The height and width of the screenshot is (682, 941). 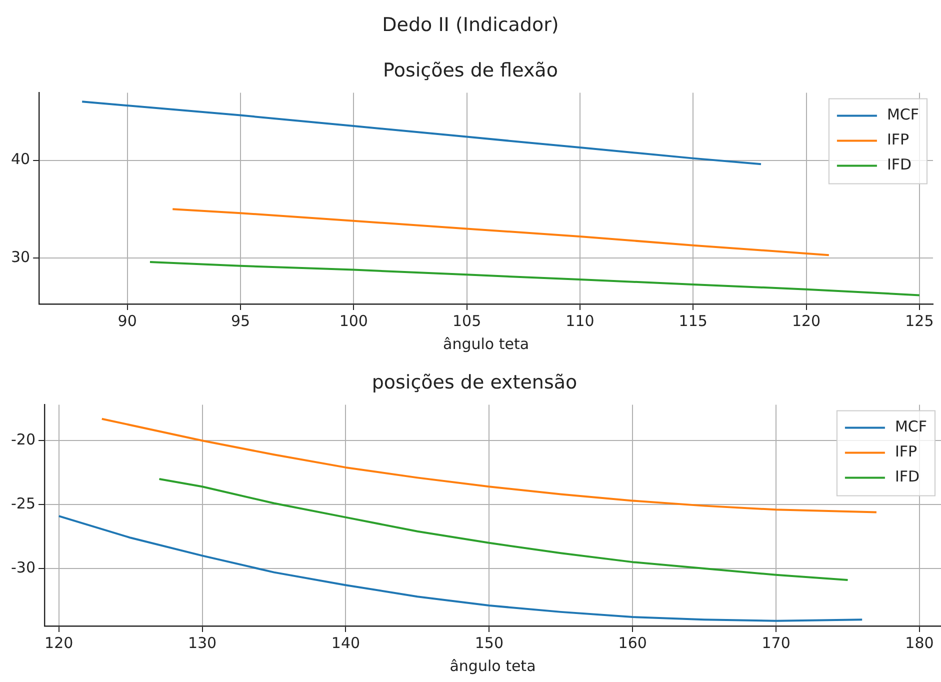 What do you see at coordinates (23, 567) in the screenshot?
I see `y-tick-label: -30` at bounding box center [23, 567].